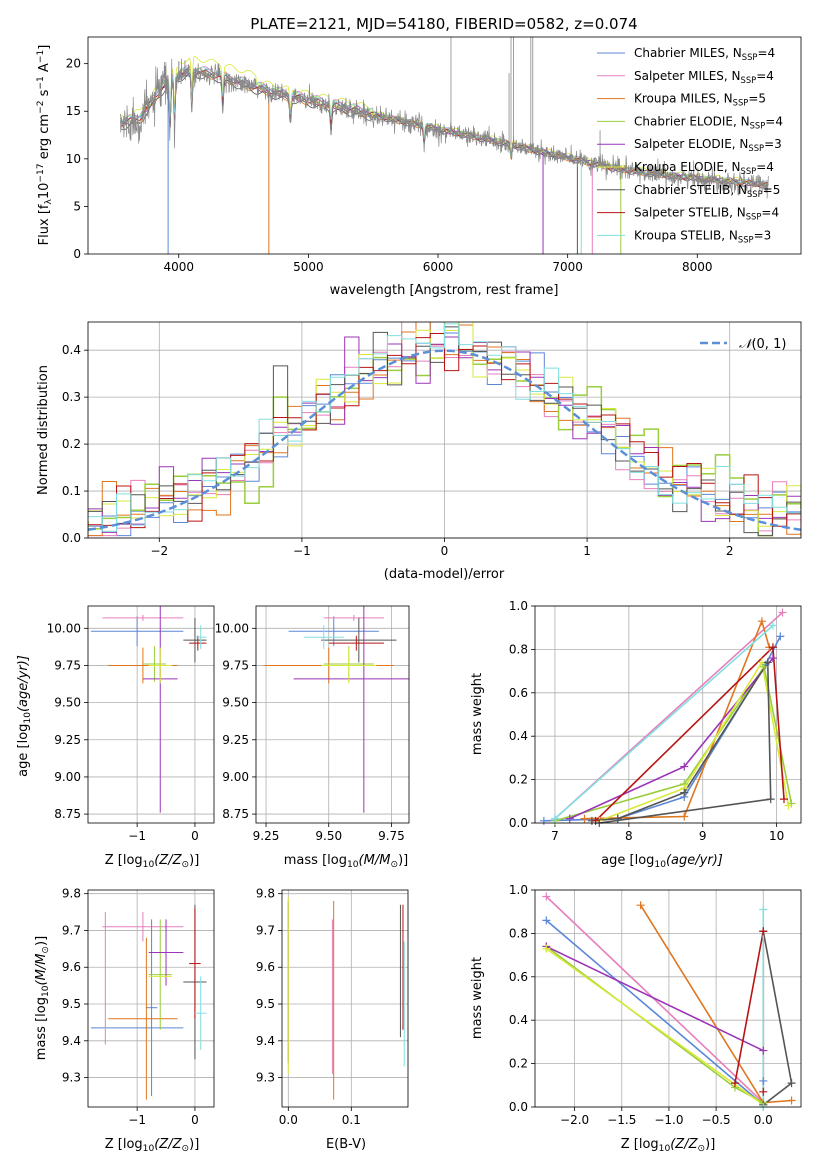 Image resolution: width=819 pixels, height=1170 pixels. Describe the element at coordinates (716, 1120) in the screenshot. I see `x-tick-label: −0.5` at that location.